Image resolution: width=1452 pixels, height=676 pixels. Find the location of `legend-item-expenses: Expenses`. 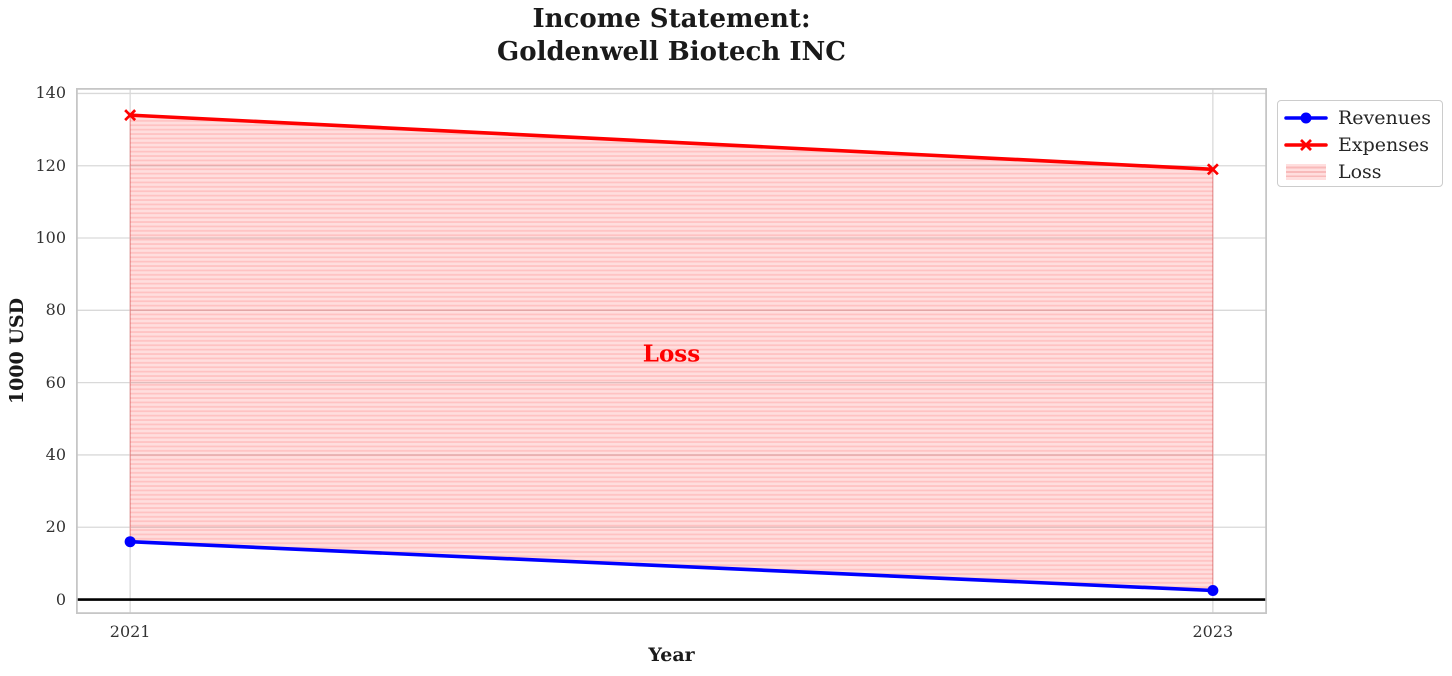

legend-item-expenses: Expenses is located at coordinates (1363, 144).